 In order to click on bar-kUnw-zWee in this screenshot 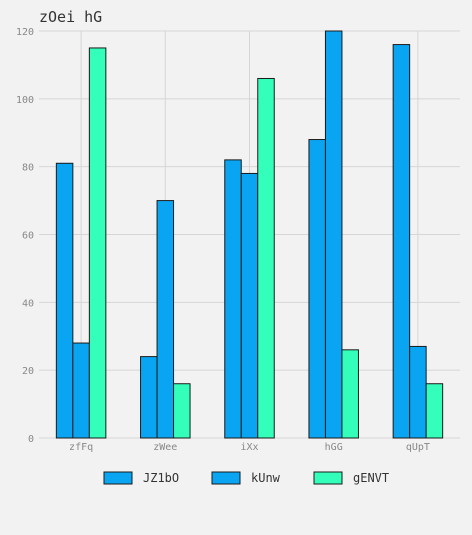, I will do `click(165, 319)`.